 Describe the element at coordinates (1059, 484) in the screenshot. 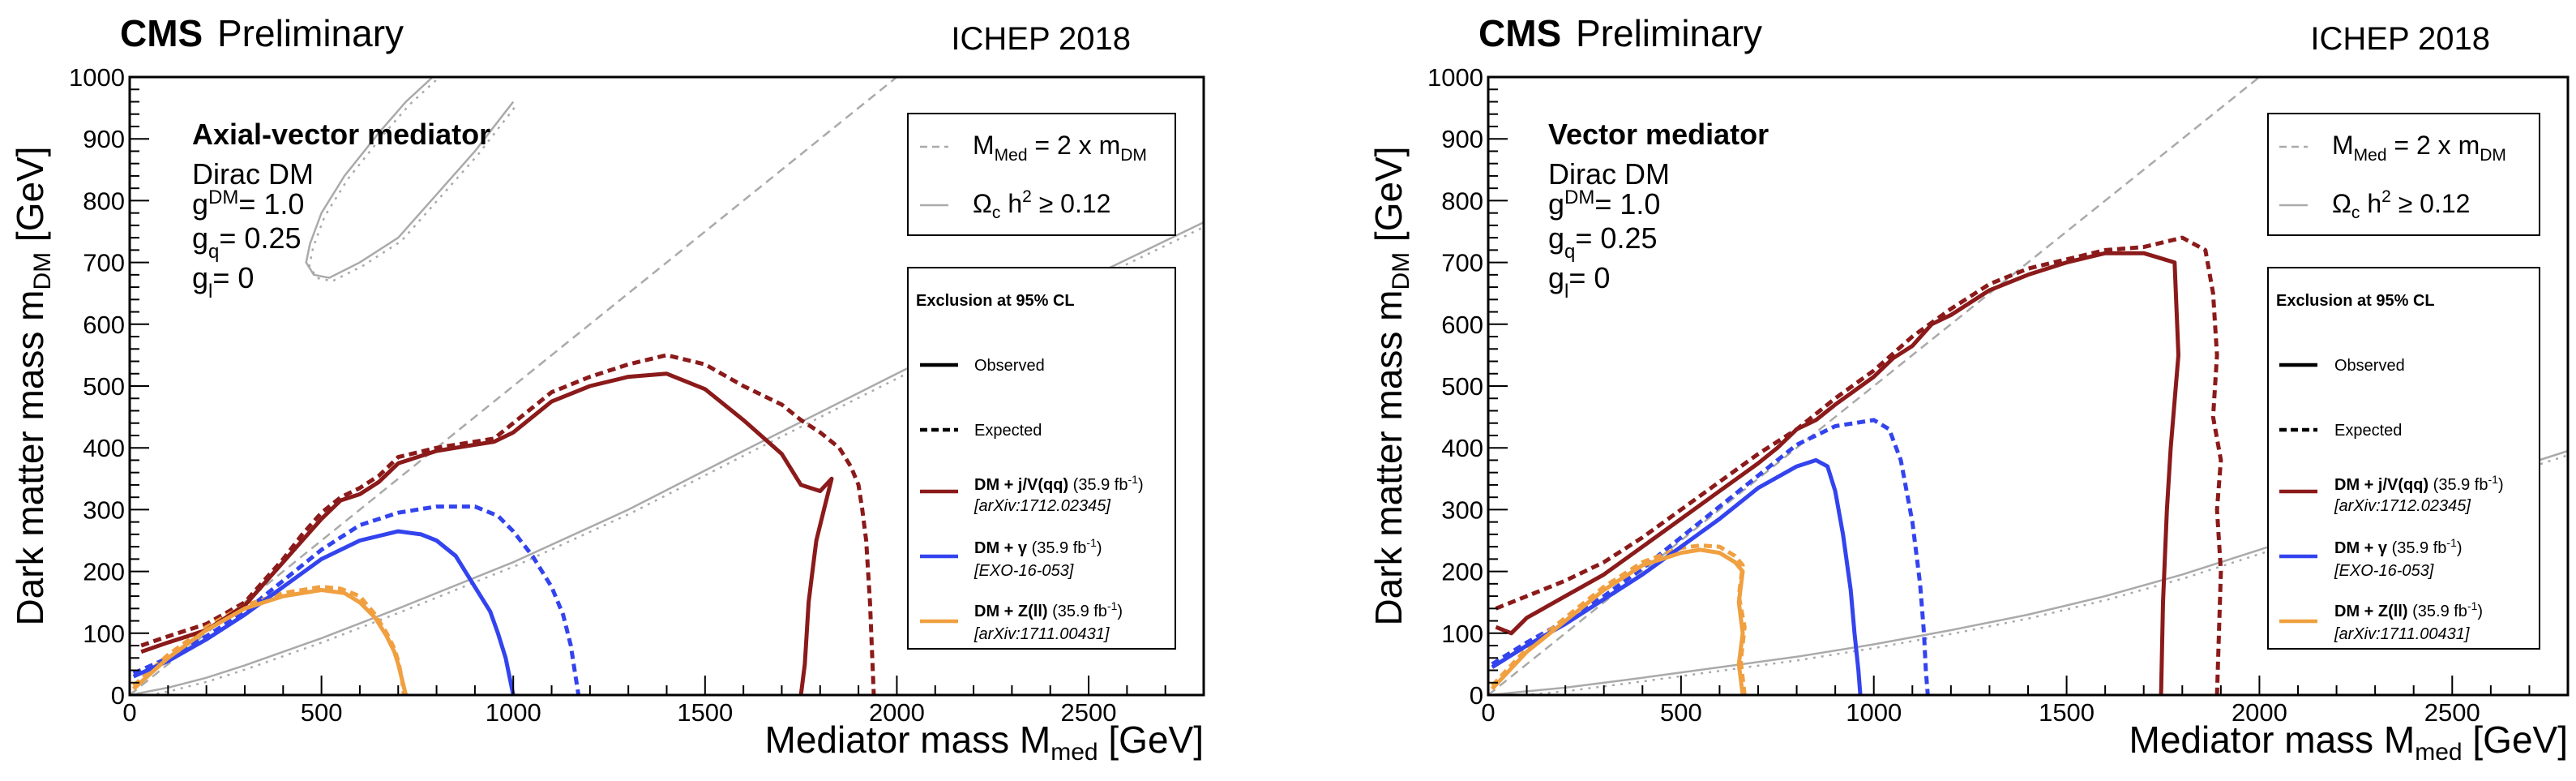

I see `left-legend-monojet-label: DM + j/V(qq) (35.9 fb-1)` at that location.